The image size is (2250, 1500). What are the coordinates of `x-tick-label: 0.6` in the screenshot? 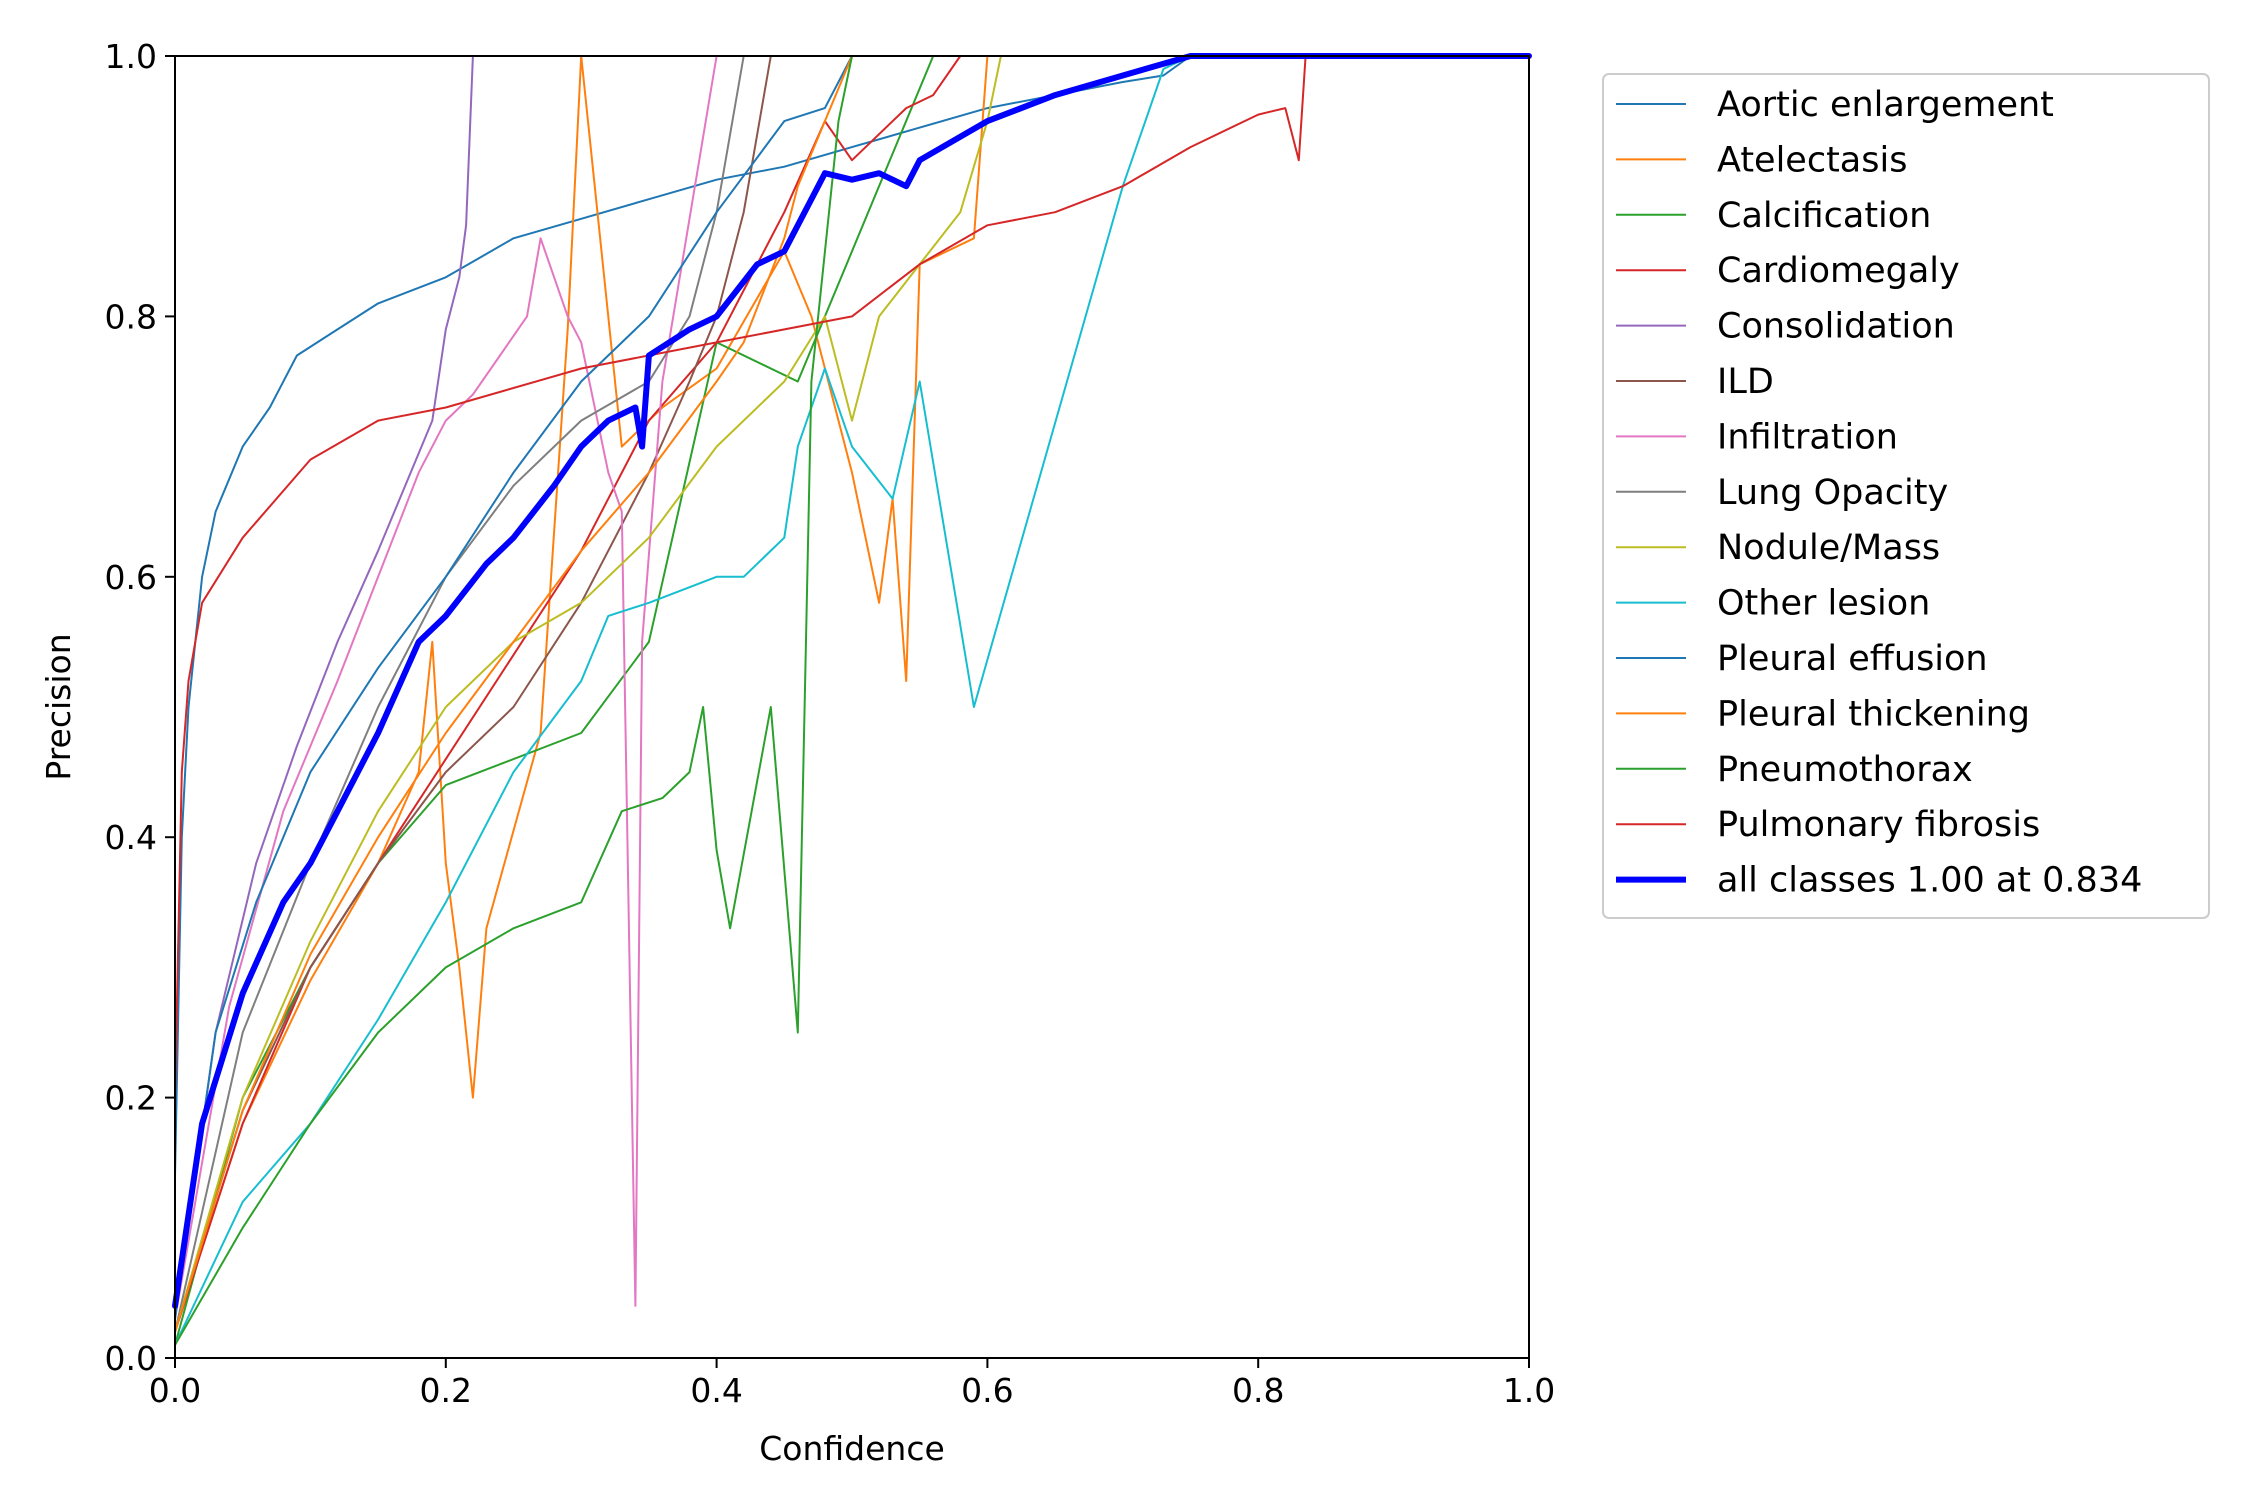 It's located at (987, 1390).